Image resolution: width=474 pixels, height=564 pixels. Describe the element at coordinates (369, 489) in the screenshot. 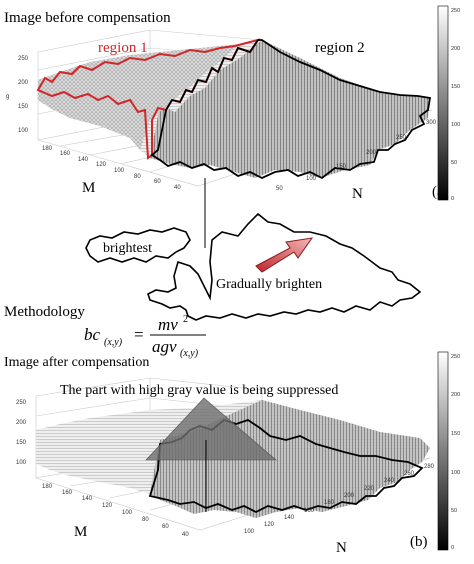

I see `n-tick: 220` at that location.